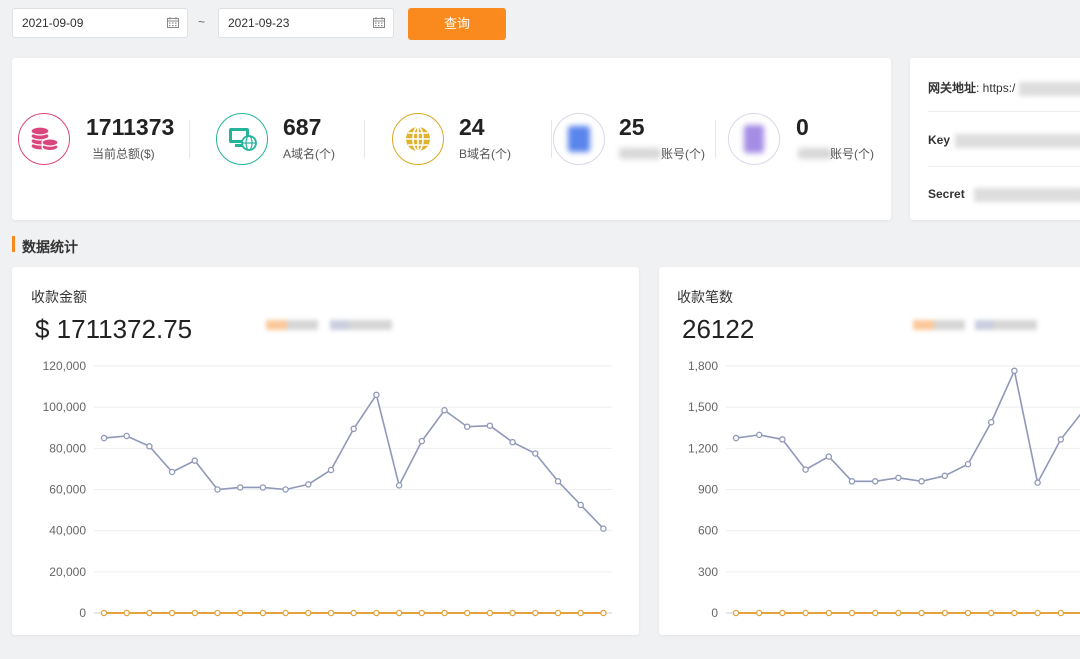  I want to click on stat-label: 账号(个), so click(683, 154).